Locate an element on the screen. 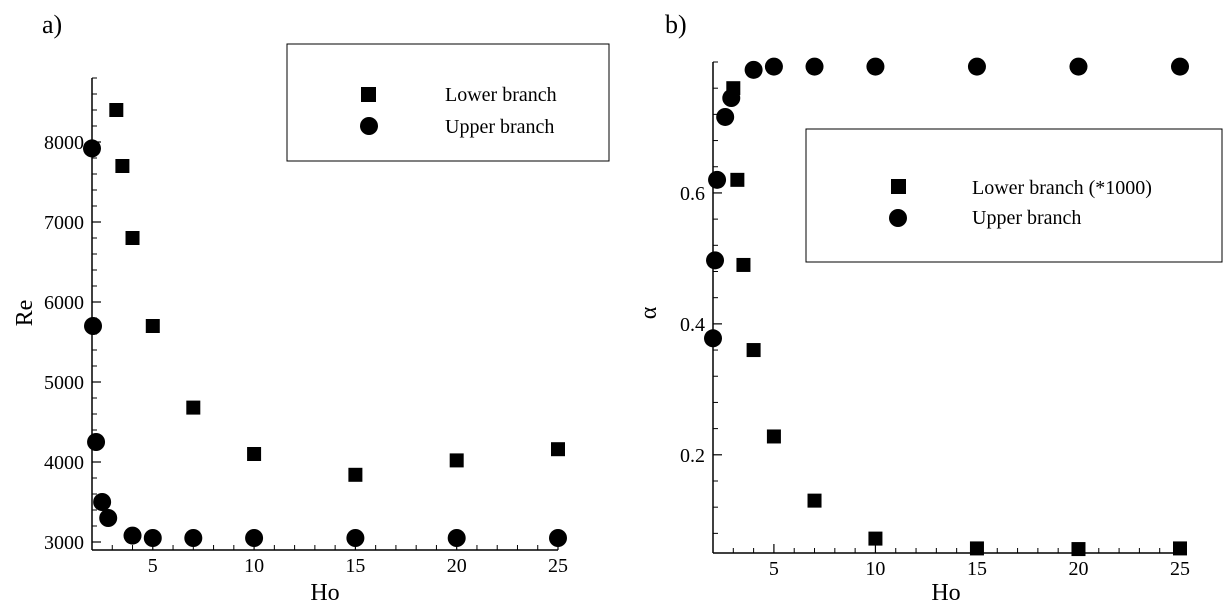  x-axis-label-b: Ho is located at coordinates (945, 592).